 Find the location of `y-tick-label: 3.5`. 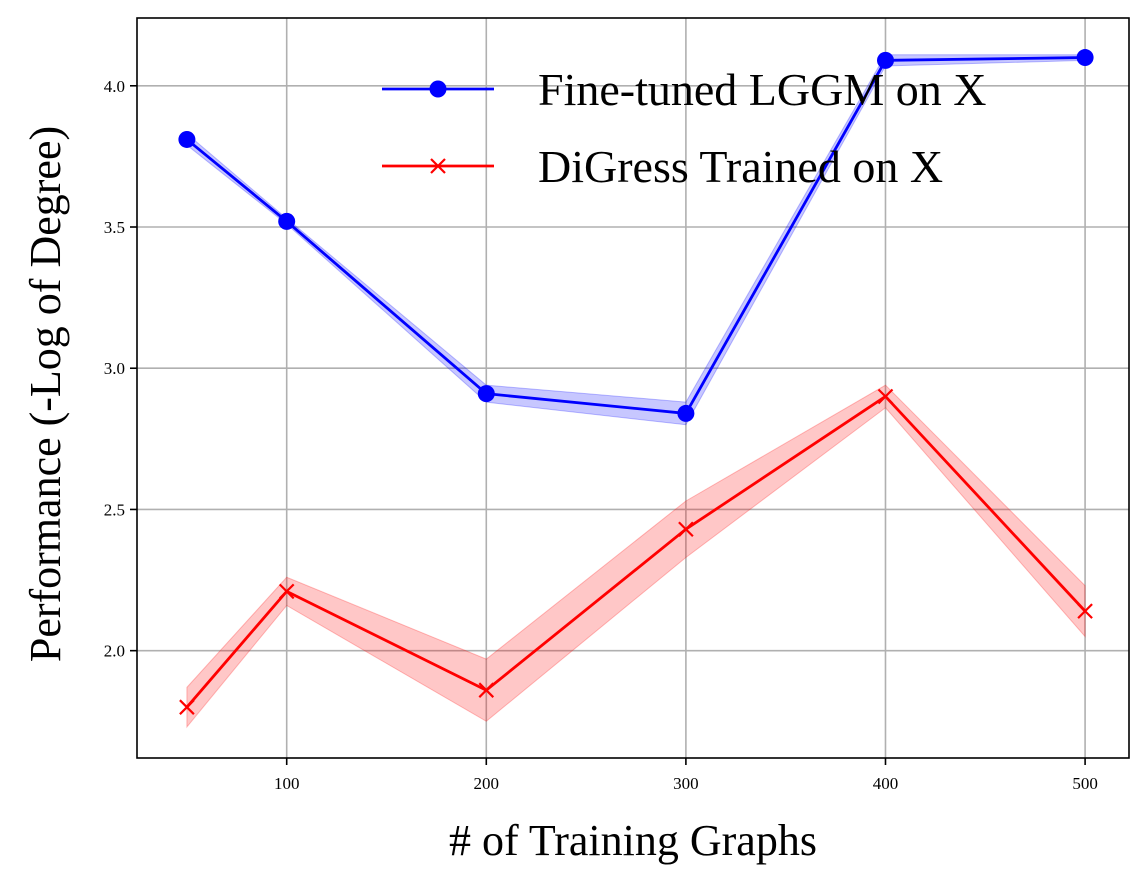

y-tick-label: 3.5 is located at coordinates (114, 227).